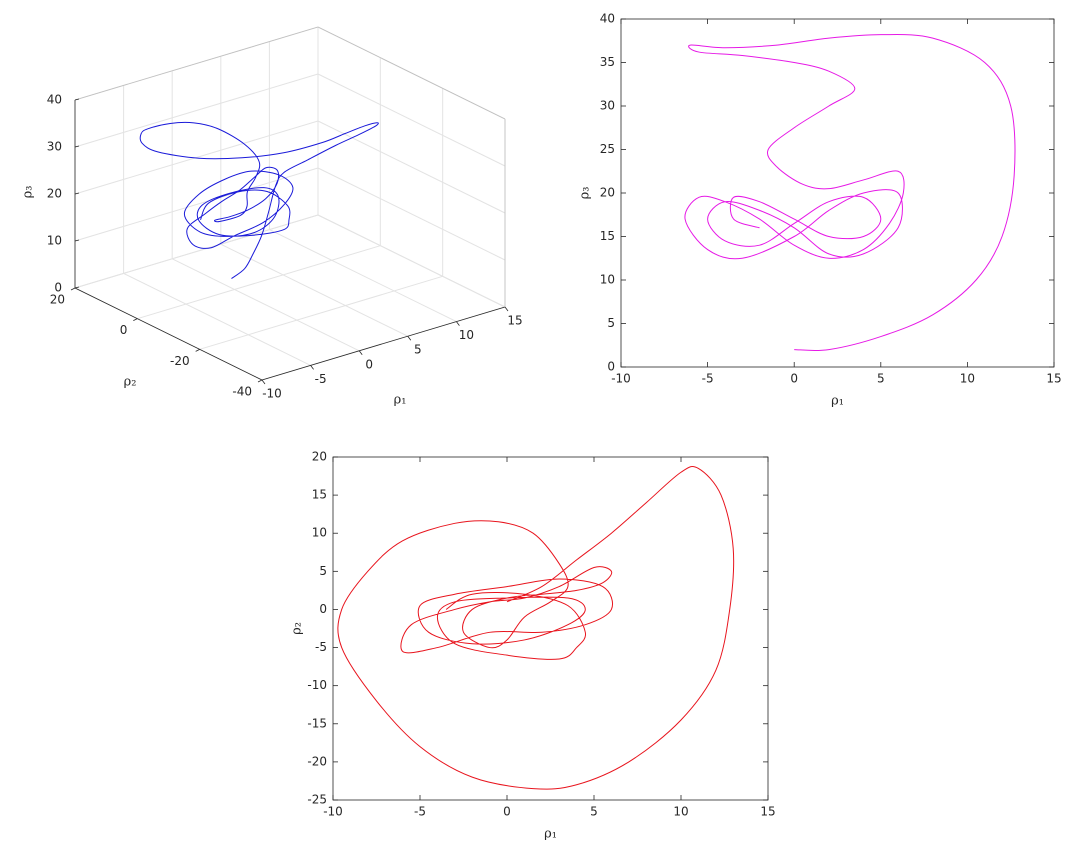 The image size is (1084, 858). Describe the element at coordinates (28, 192) in the screenshot. I see `z-axis-label: ρ₃` at that location.